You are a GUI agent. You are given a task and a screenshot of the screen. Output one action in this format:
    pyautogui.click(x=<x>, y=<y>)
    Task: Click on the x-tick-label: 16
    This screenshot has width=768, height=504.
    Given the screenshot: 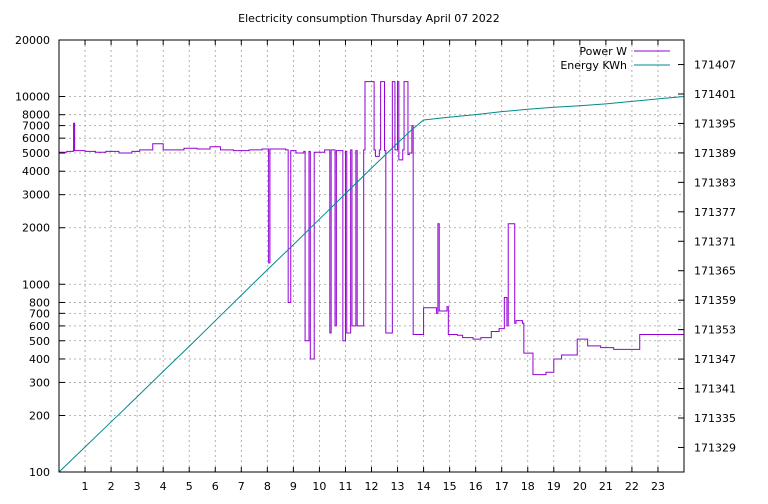 What is the action you would take?
    pyautogui.click(x=476, y=486)
    